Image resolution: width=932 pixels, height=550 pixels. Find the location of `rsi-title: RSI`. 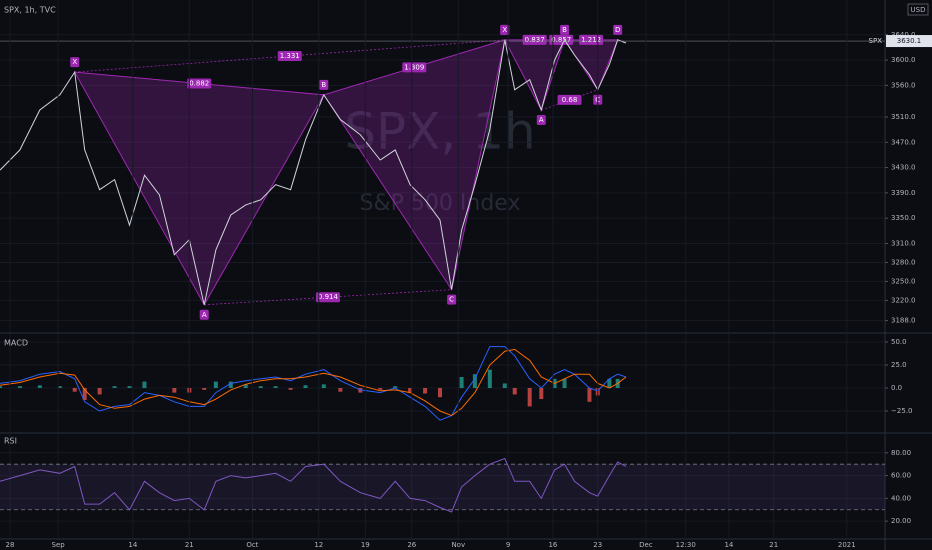

rsi-title: RSI is located at coordinates (10, 441).